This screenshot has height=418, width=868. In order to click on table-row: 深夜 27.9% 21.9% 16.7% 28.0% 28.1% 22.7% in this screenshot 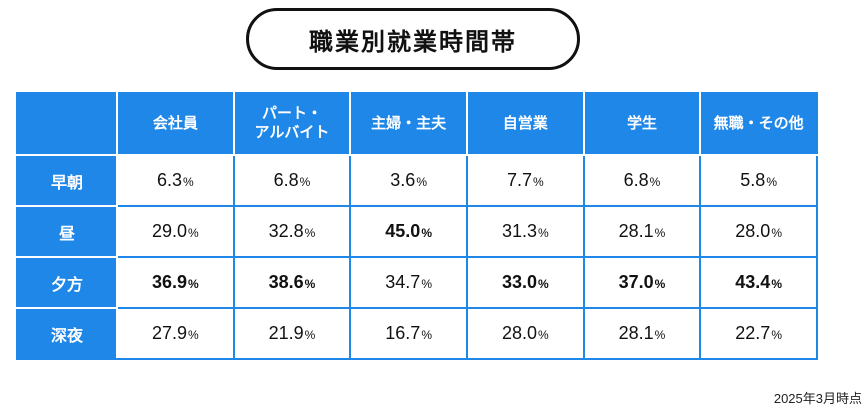, I will do `click(417, 333)`.